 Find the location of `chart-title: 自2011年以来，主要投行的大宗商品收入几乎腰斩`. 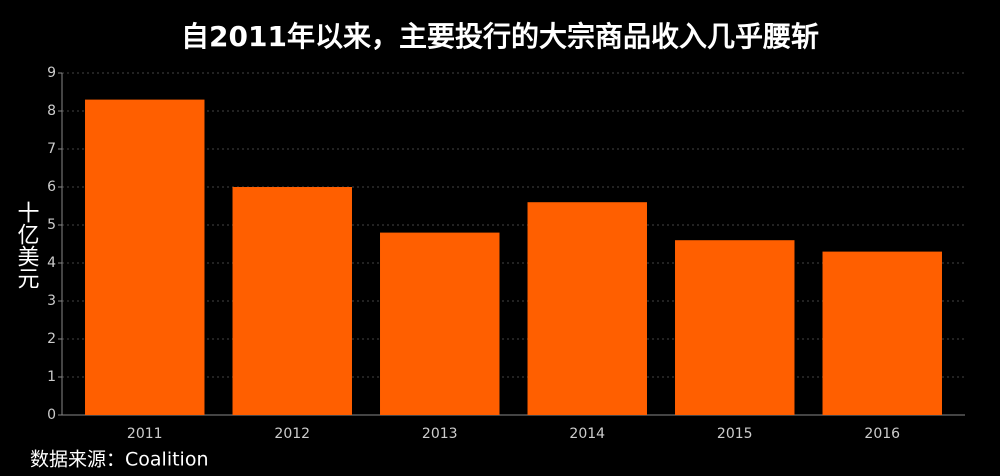

chart-title: 自2011年以来，主要投行的大宗商品收入几乎腰斩 is located at coordinates (500, 36).